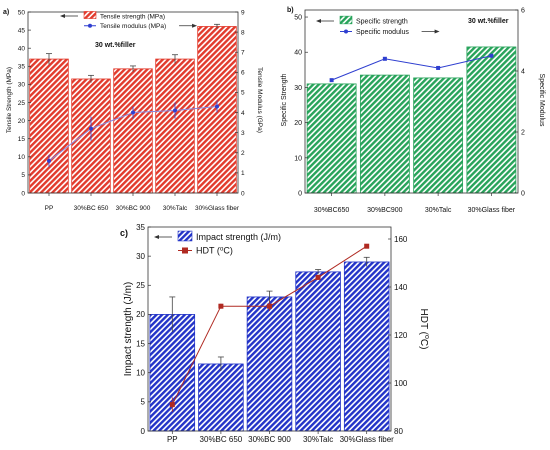 Image resolution: width=550 pixels, height=450 pixels. I want to click on x-tick-label-1: 30%BC900, so click(385, 210).